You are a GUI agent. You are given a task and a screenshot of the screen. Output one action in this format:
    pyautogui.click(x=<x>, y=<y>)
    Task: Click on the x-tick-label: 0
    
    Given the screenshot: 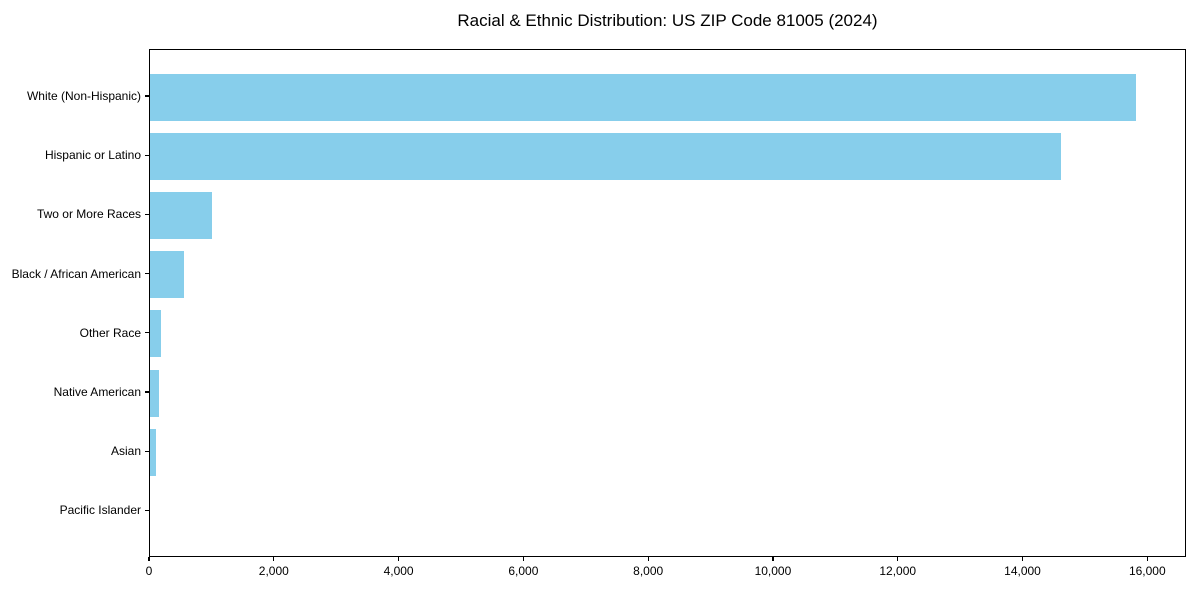 What is the action you would take?
    pyautogui.click(x=149, y=571)
    